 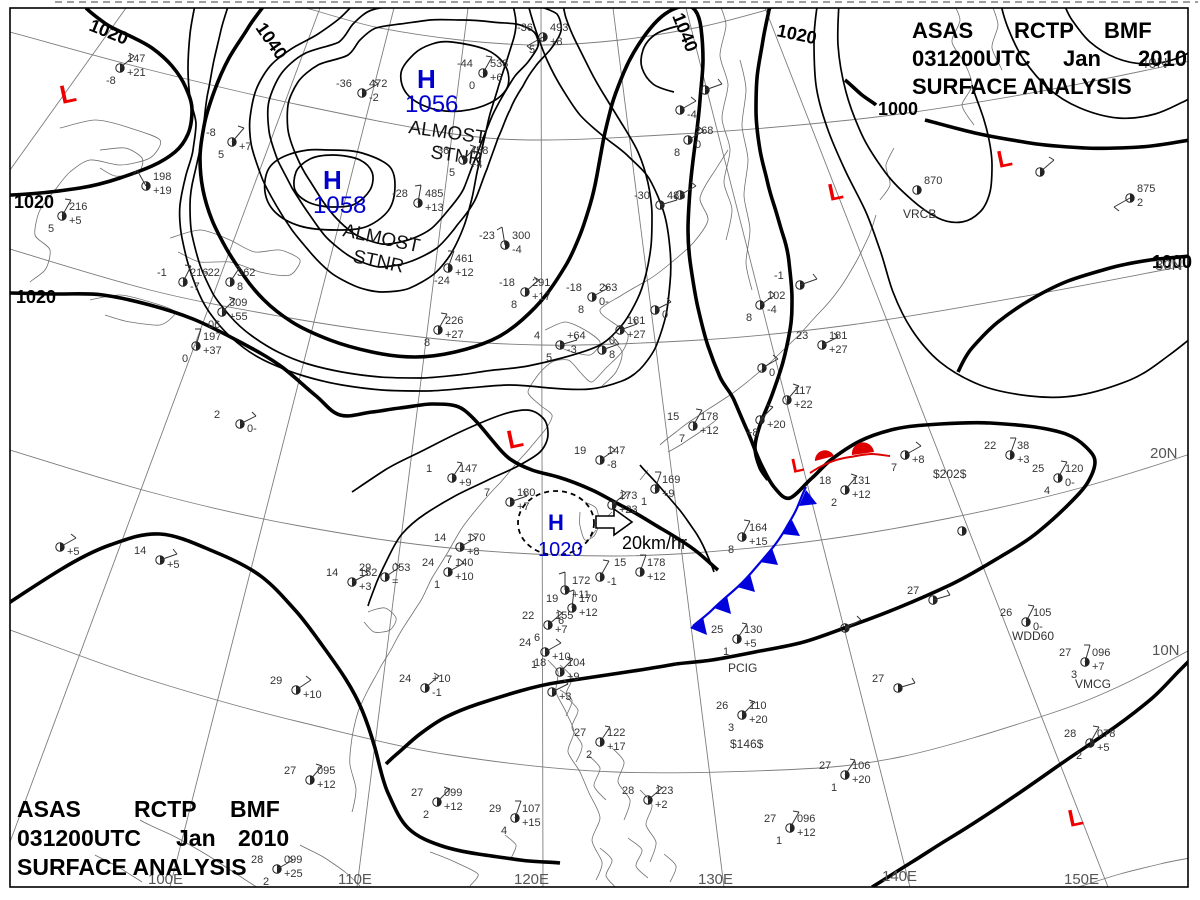 I want to click on svg-text: 107, so click(x=531, y=809).